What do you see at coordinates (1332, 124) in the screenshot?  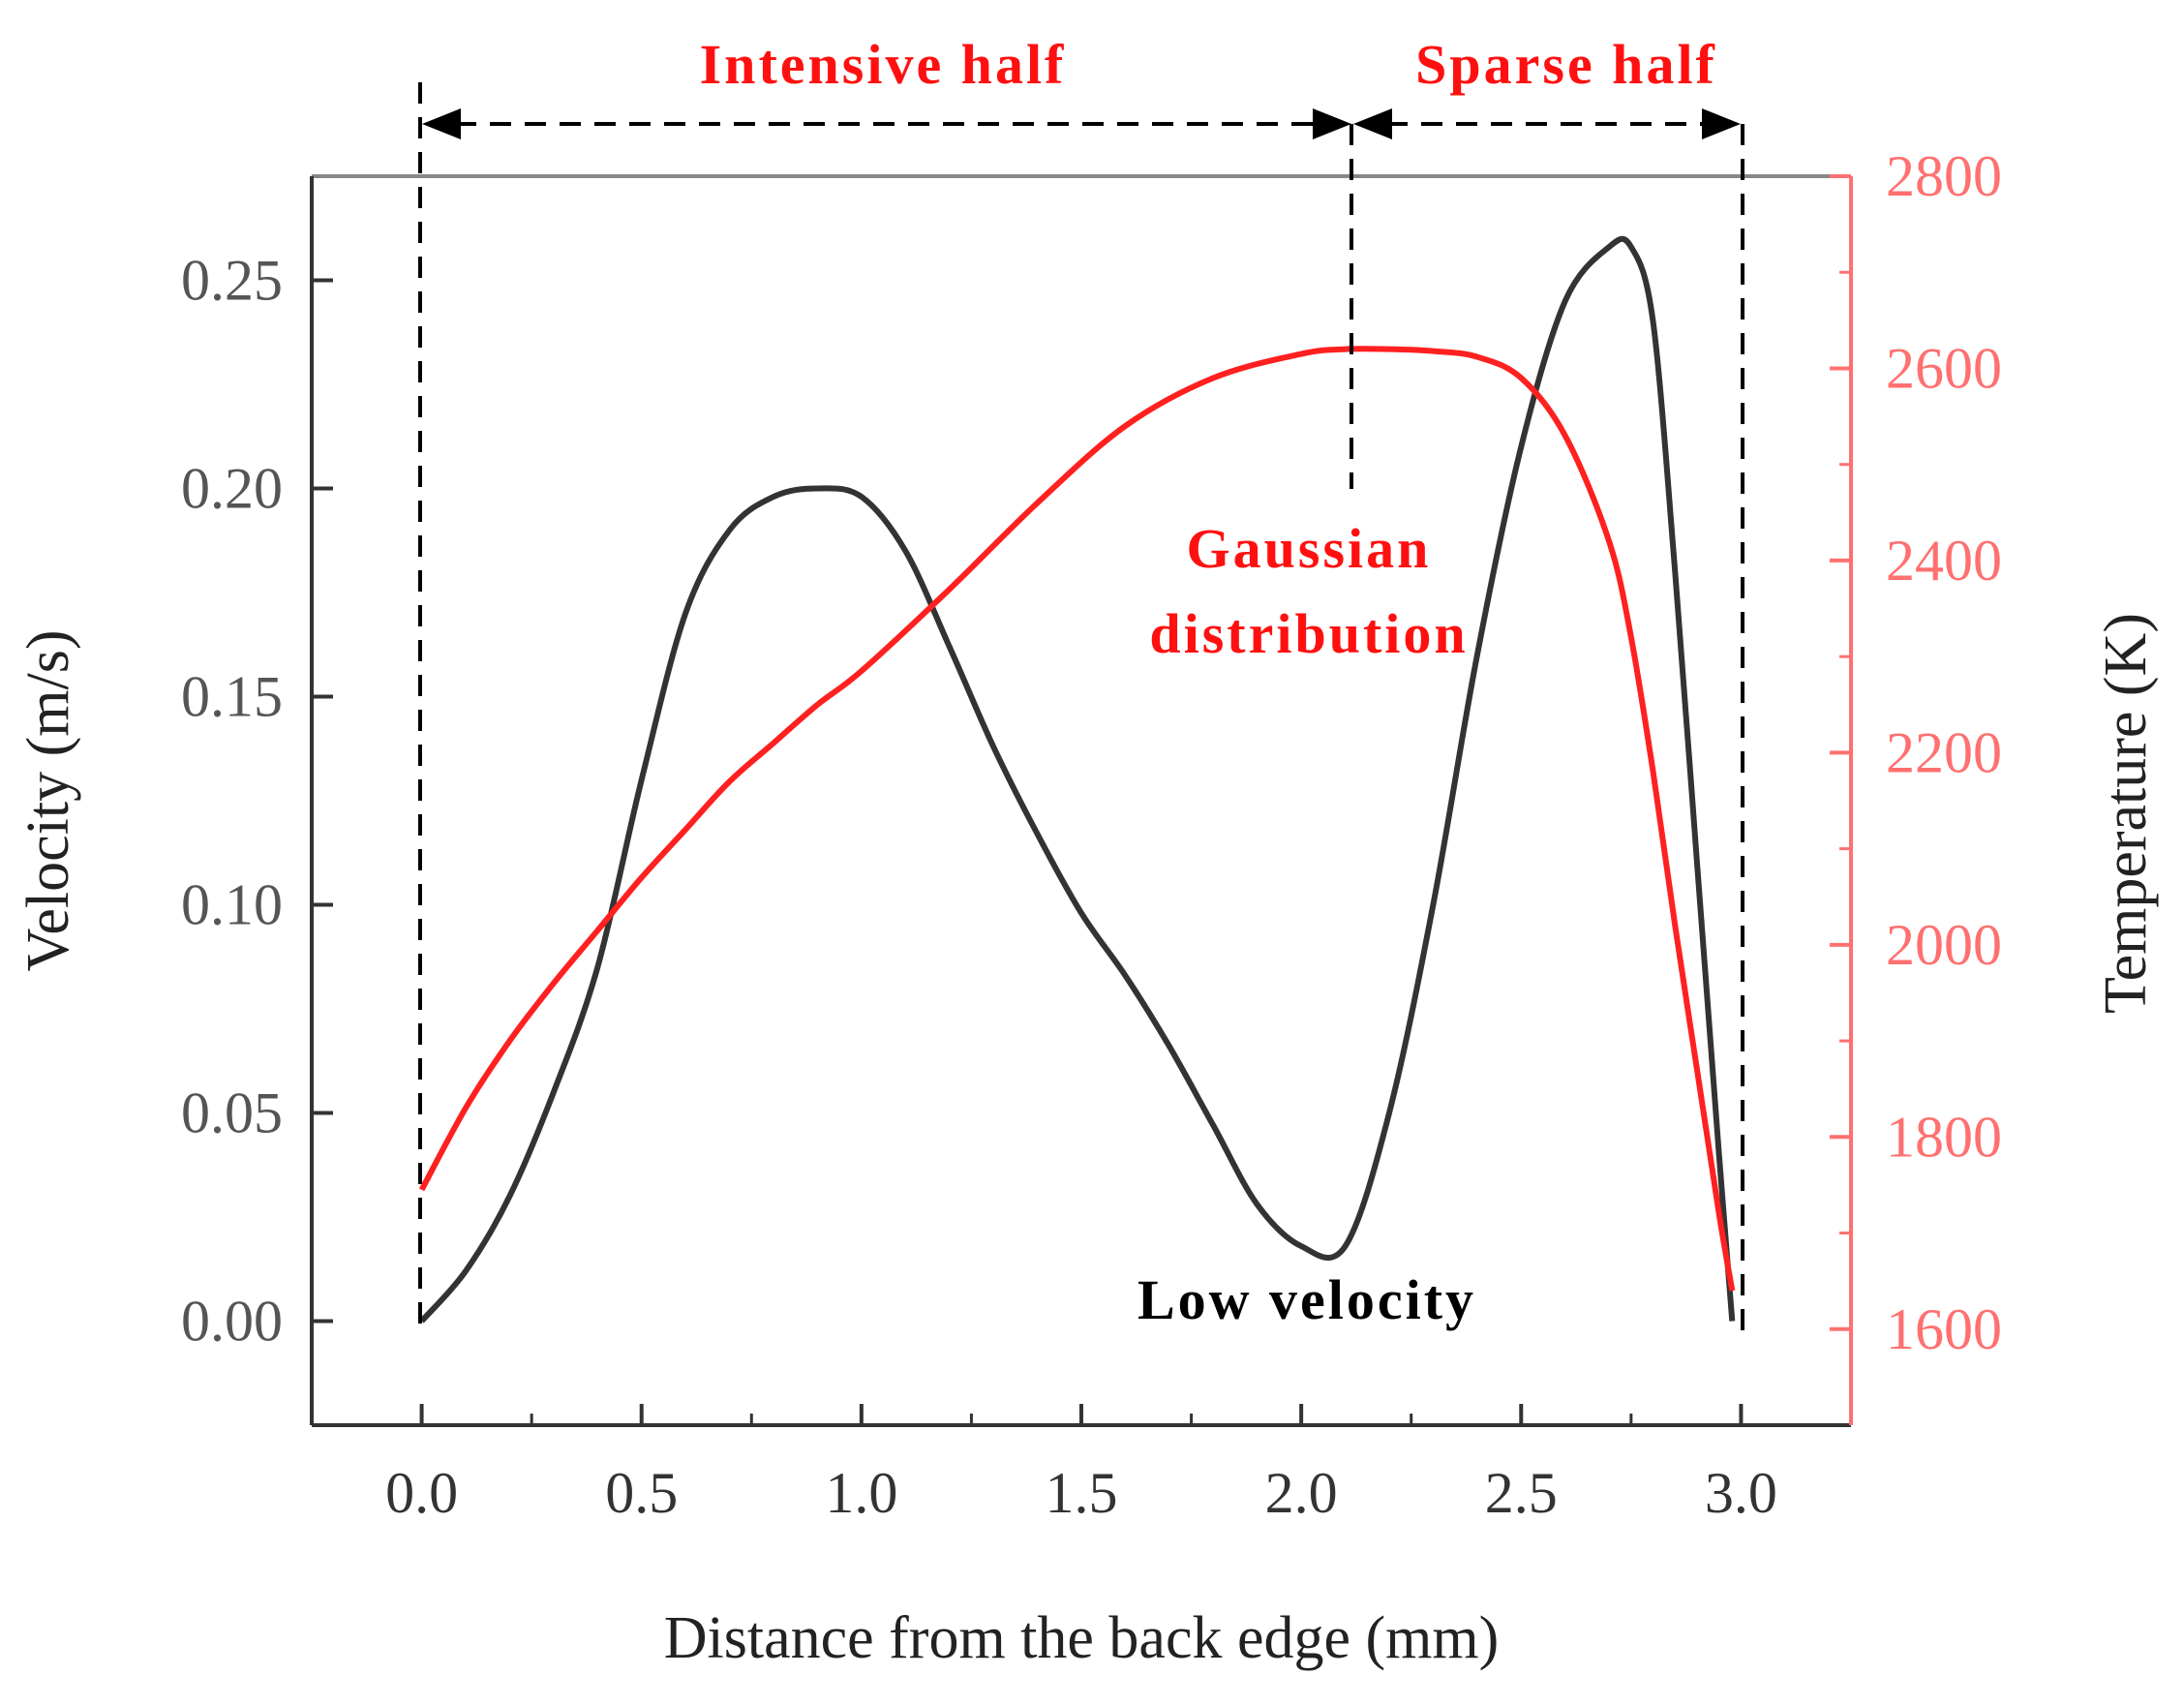 I see `arrowhead-intensive-right` at bounding box center [1332, 124].